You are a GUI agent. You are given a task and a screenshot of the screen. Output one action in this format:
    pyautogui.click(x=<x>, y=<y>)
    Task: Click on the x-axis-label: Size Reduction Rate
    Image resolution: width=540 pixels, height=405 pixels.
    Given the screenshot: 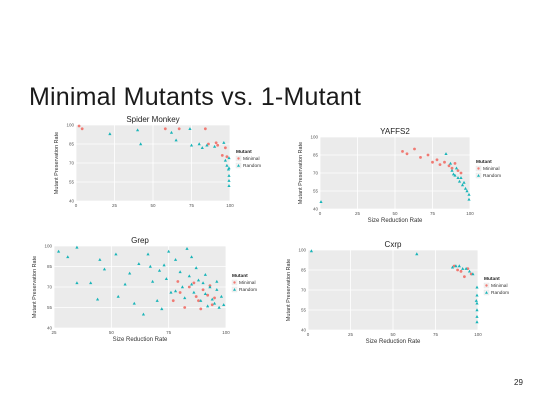 What is the action you would take?
    pyautogui.click(x=395, y=221)
    